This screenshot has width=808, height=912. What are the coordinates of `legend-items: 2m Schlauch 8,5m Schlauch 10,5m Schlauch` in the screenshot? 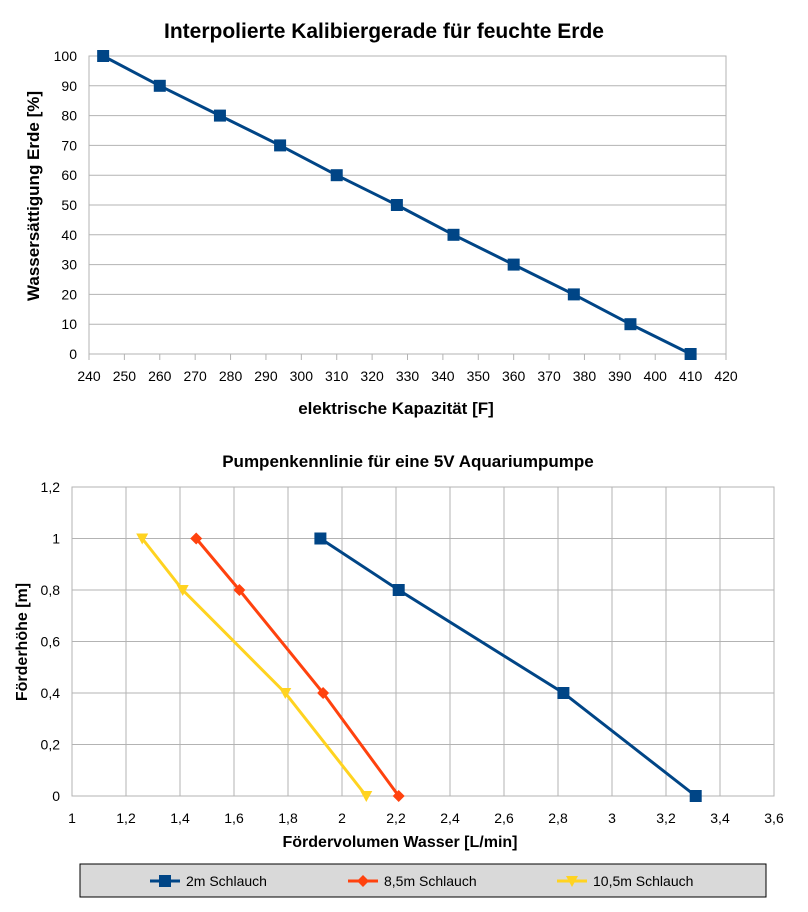 It's located at (421, 881).